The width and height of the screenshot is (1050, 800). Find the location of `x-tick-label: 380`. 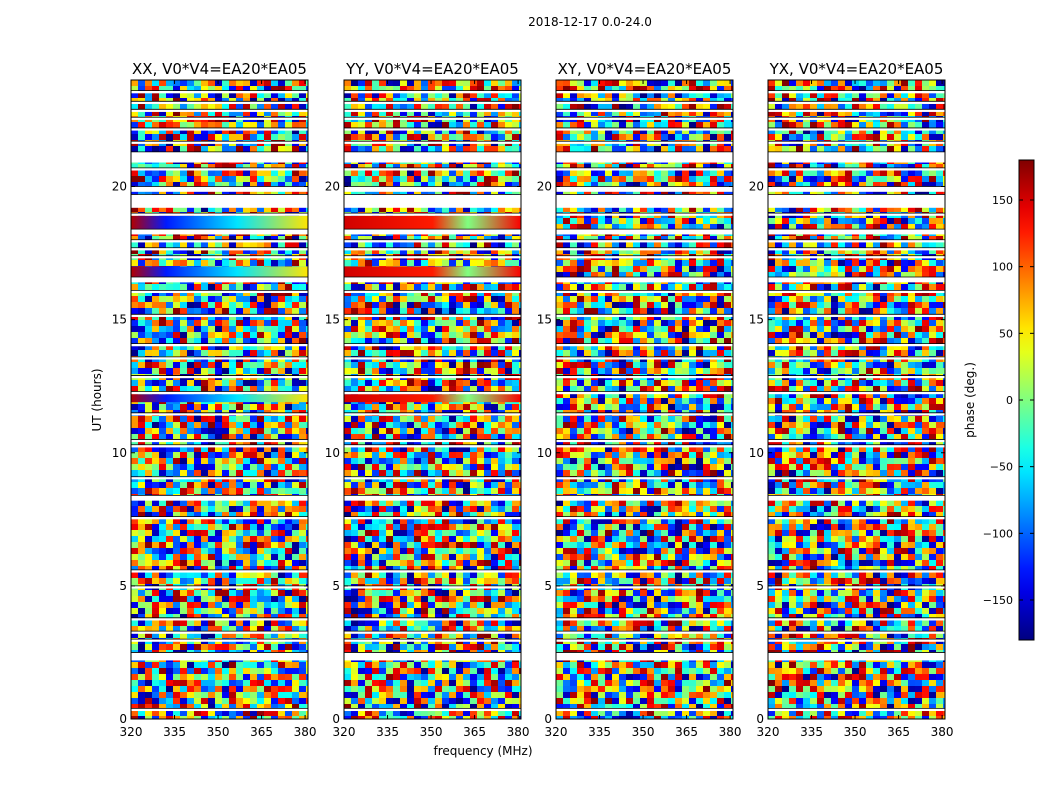

x-tick-label: 380 is located at coordinates (942, 732).